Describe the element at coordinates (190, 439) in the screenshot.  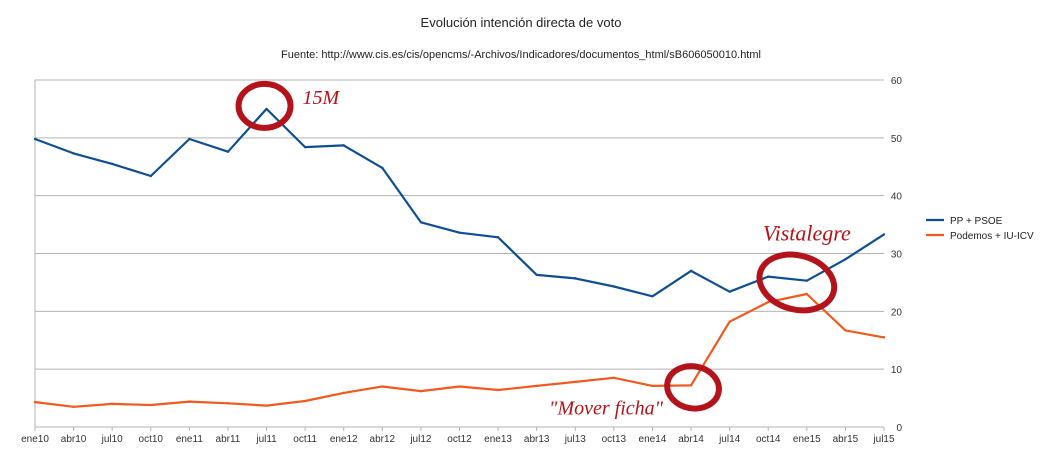
I see `x-tick-label: ene11` at that location.